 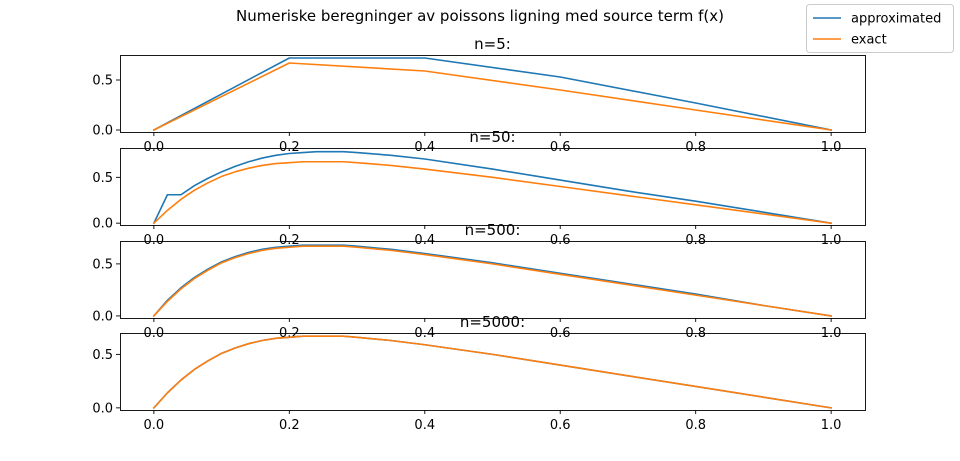 What do you see at coordinates (492, 44) in the screenshot?
I see `subplot-title: n=5:` at bounding box center [492, 44].